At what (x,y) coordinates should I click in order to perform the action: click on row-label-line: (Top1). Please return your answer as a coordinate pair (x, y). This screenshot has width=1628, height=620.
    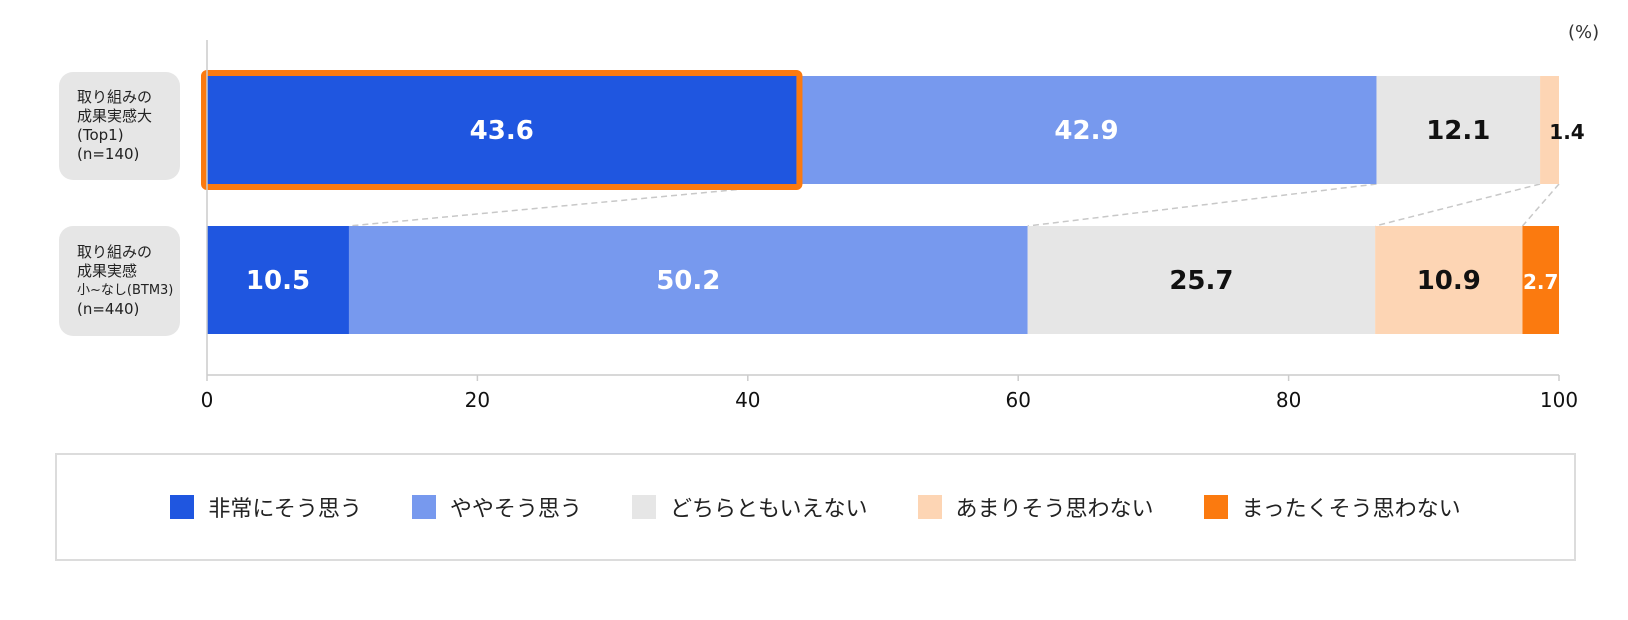
    Looking at the image, I should click on (100, 135).